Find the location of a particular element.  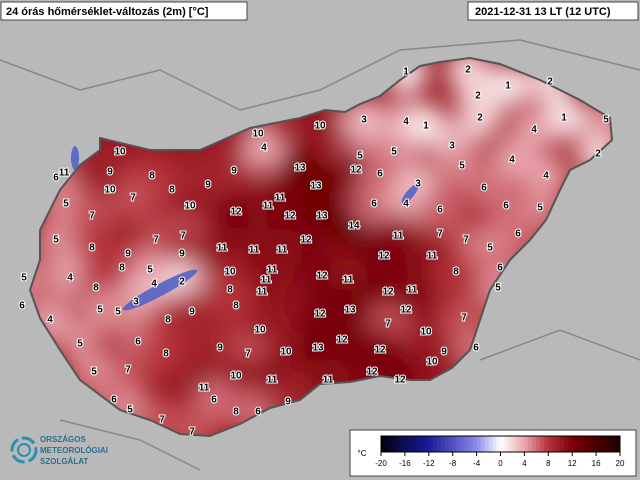

colorbar-tick-label: 16 is located at coordinates (596, 463).